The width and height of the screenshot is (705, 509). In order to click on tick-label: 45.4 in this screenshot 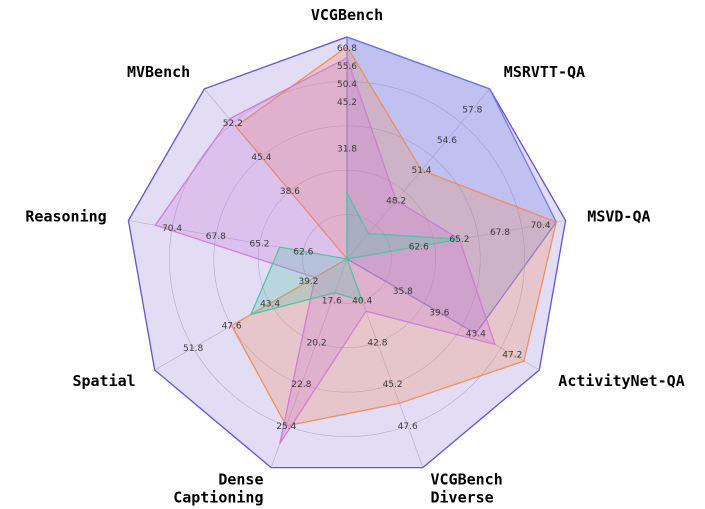, I will do `click(261, 158)`.